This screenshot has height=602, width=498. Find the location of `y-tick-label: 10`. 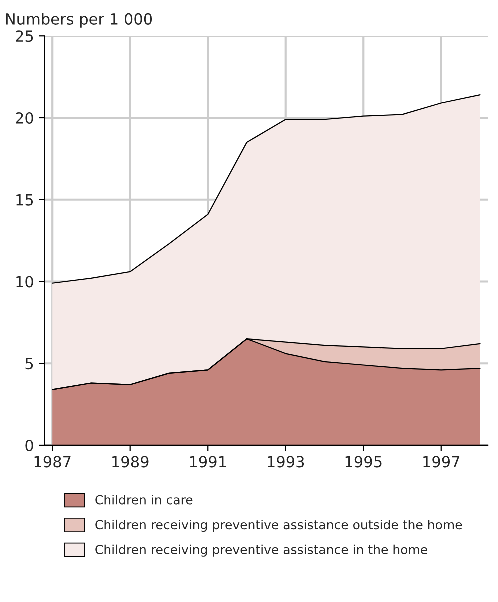

y-tick-label: 10 is located at coordinates (25, 282).